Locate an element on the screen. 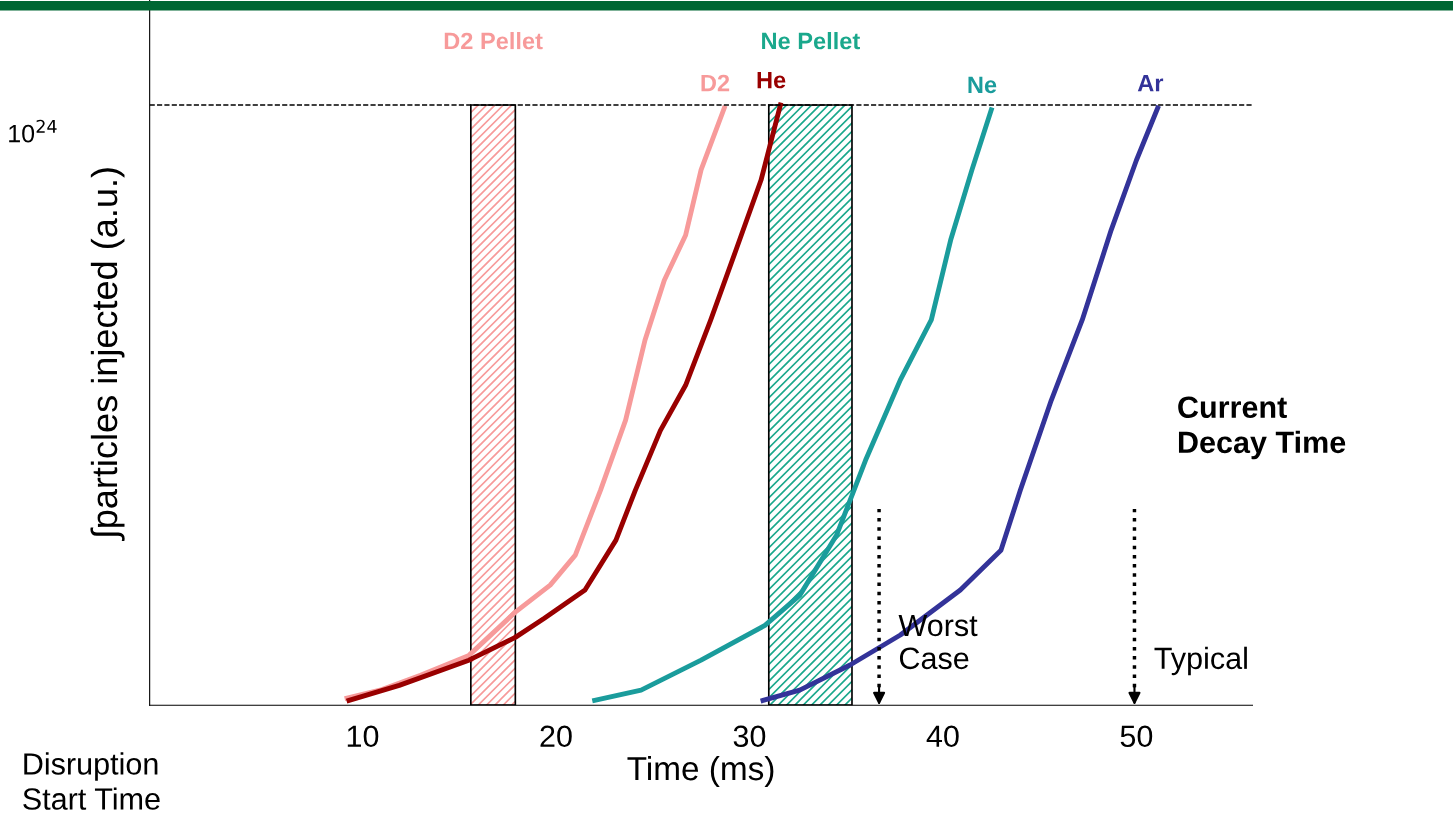 The image size is (1453, 820). series-label: Ne is located at coordinates (982, 85).